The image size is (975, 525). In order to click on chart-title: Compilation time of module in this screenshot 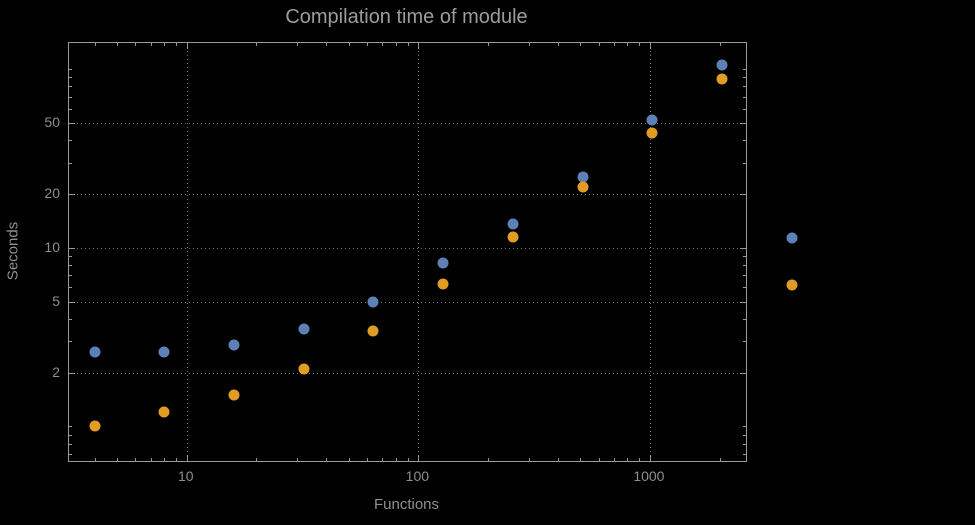, I will do `click(406, 17)`.